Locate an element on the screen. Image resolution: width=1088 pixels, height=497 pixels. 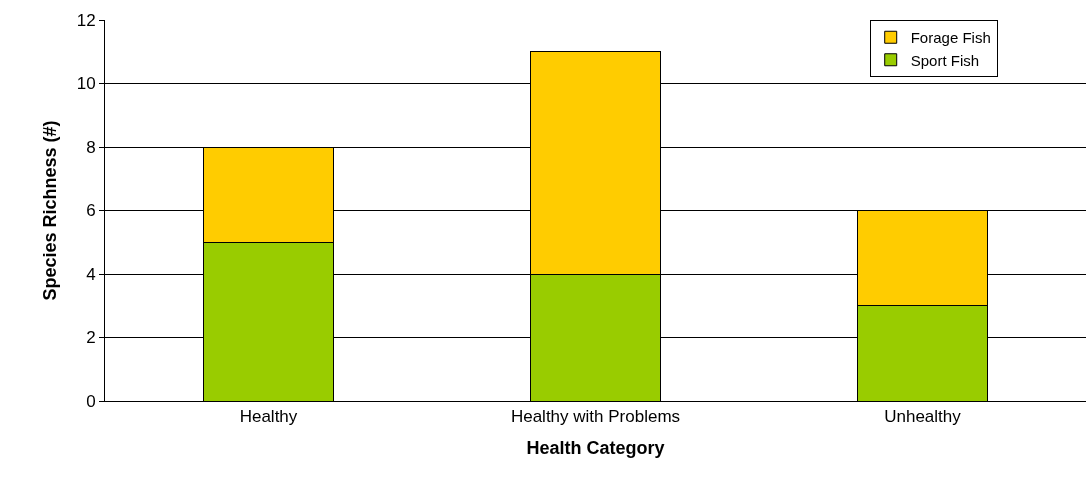
y-tick-label: 12 is located at coordinates (86, 20).